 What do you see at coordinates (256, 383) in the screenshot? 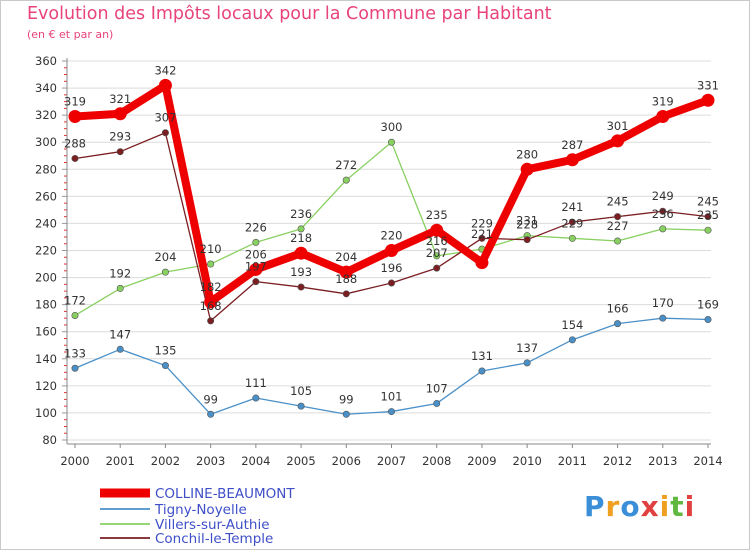
I see `data-label: 111` at bounding box center [256, 383].